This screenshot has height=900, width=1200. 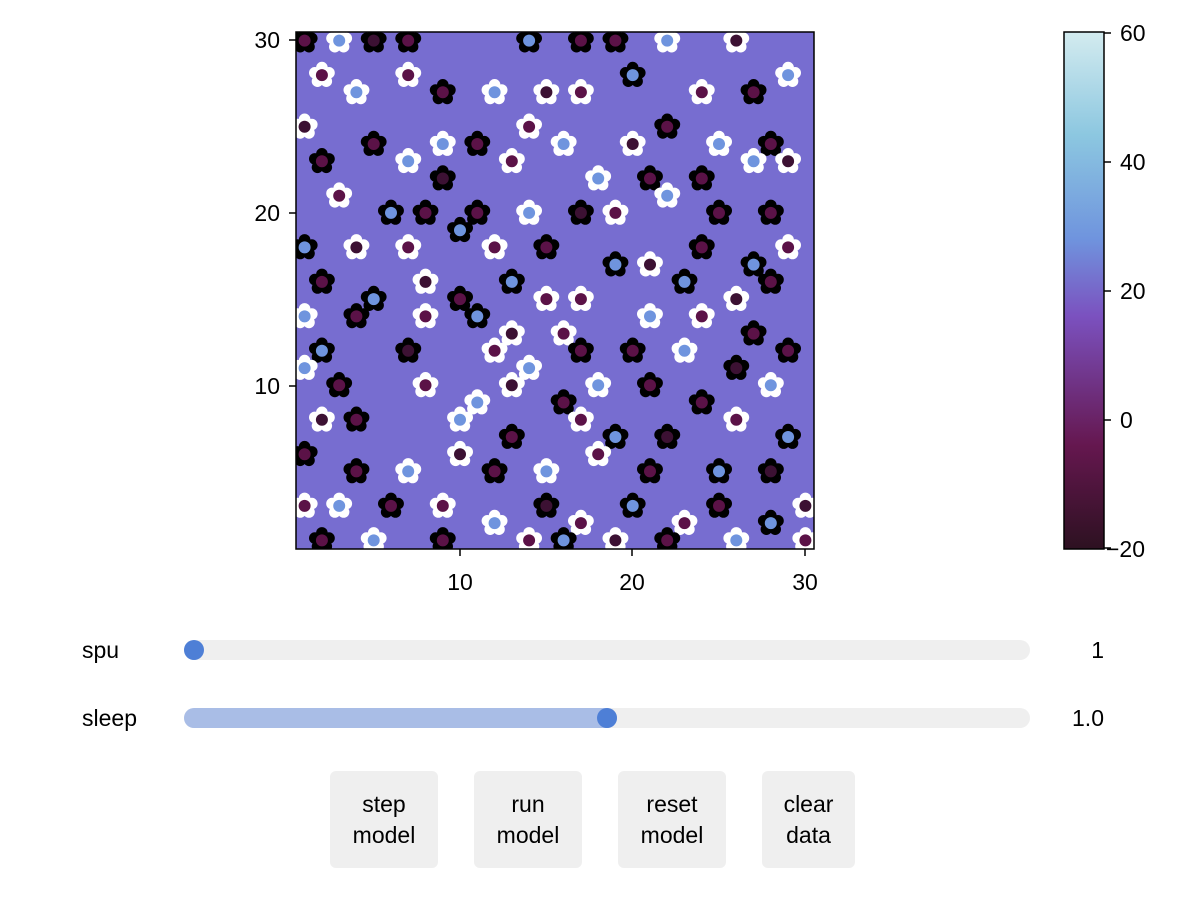 I want to click on reset-model-button-line1: reset, so click(x=672, y=803).